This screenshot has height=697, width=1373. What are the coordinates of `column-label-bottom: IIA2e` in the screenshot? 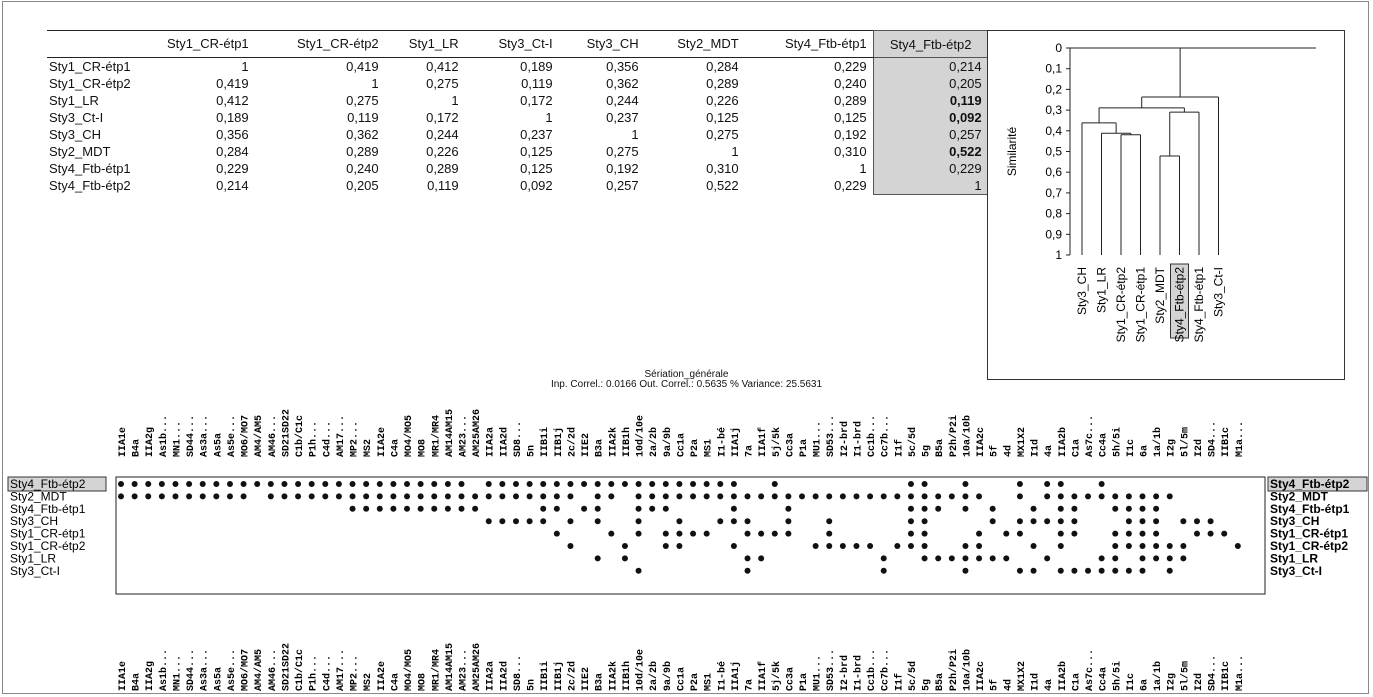 It's located at (382, 676).